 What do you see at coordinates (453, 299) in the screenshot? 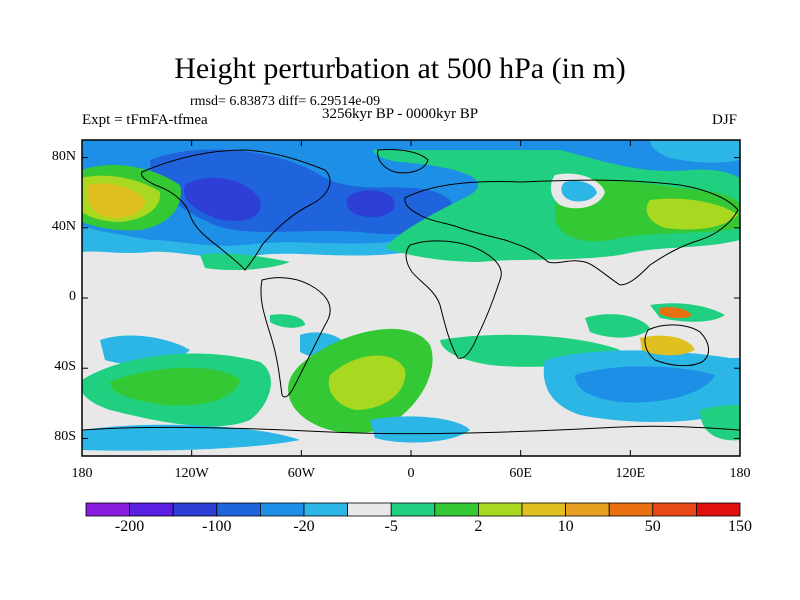
I see `coast-africa` at bounding box center [453, 299].